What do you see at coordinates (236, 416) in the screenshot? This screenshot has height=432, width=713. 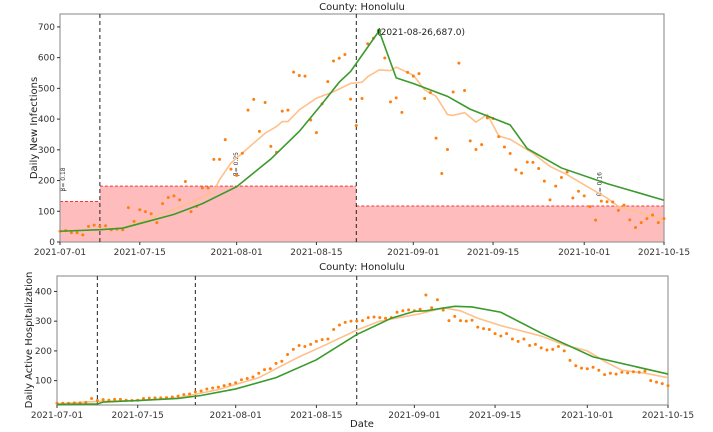 I see `x-tick-label: 2021-08-01` at bounding box center [236, 416].